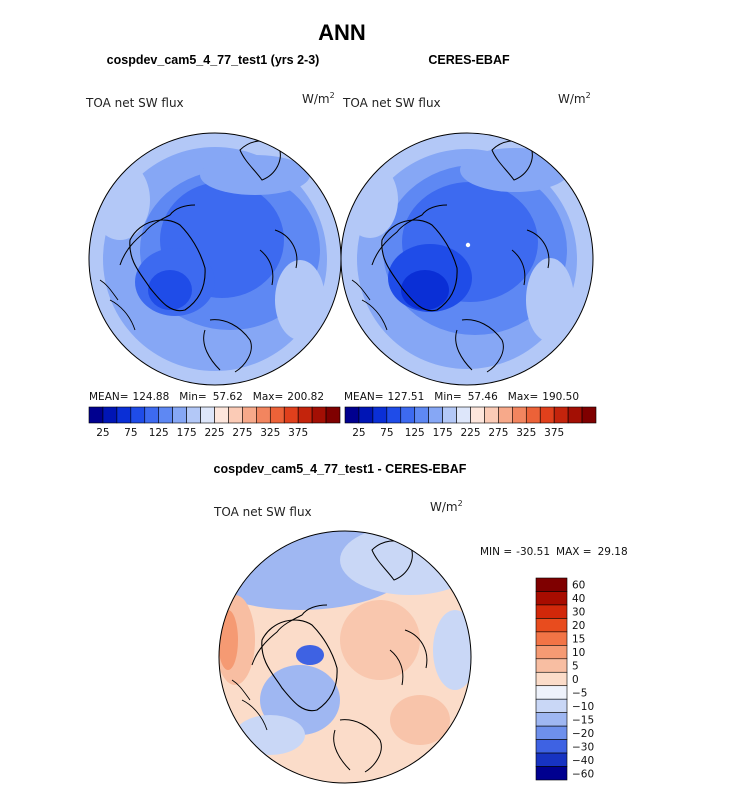 The width and height of the screenshot is (733, 789). Describe the element at coordinates (159, 433) in the screenshot. I see `colorbar-model-tick-label: 125` at that location.